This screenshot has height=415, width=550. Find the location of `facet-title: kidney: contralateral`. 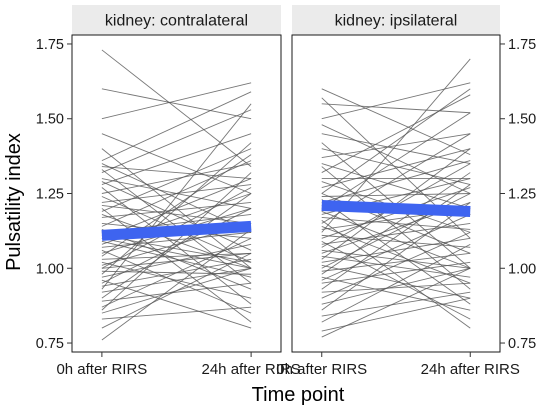

facet-title: kidney: contralateral is located at coordinates (176, 21).